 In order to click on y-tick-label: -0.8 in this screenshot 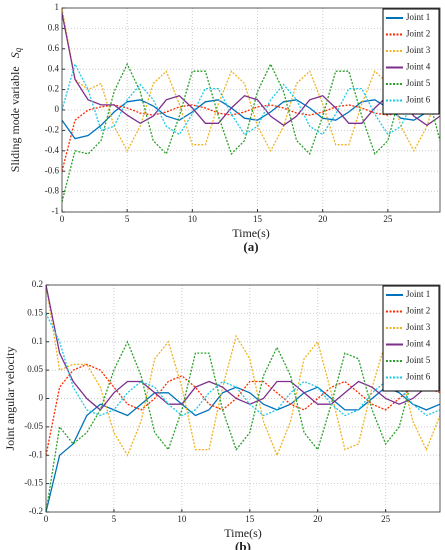, I will do `click(52, 191)`.